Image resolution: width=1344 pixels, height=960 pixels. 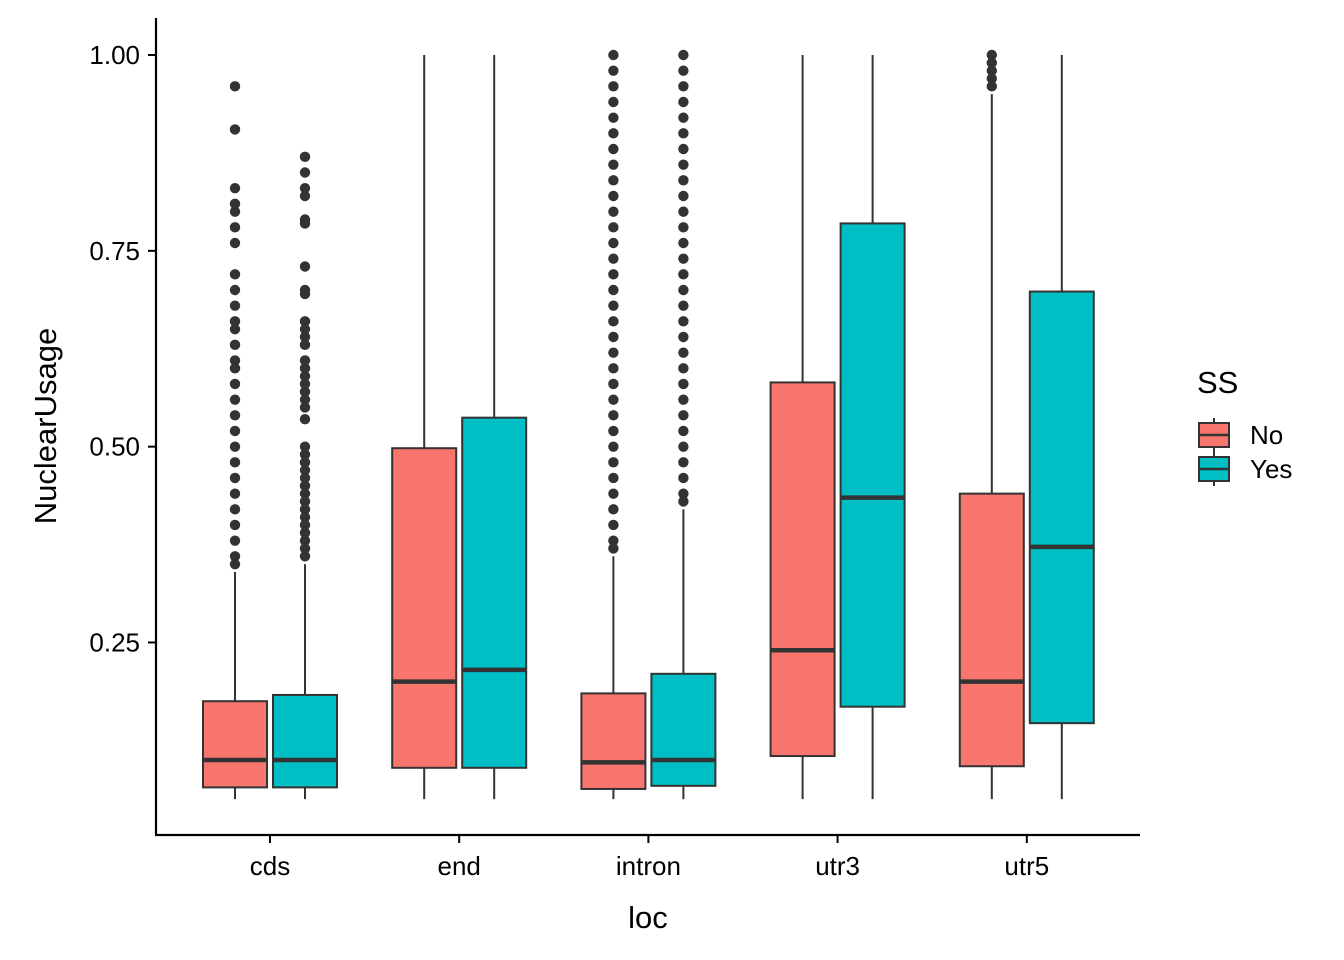 What do you see at coordinates (1217, 382) in the screenshot?
I see `legend-title: SS` at bounding box center [1217, 382].